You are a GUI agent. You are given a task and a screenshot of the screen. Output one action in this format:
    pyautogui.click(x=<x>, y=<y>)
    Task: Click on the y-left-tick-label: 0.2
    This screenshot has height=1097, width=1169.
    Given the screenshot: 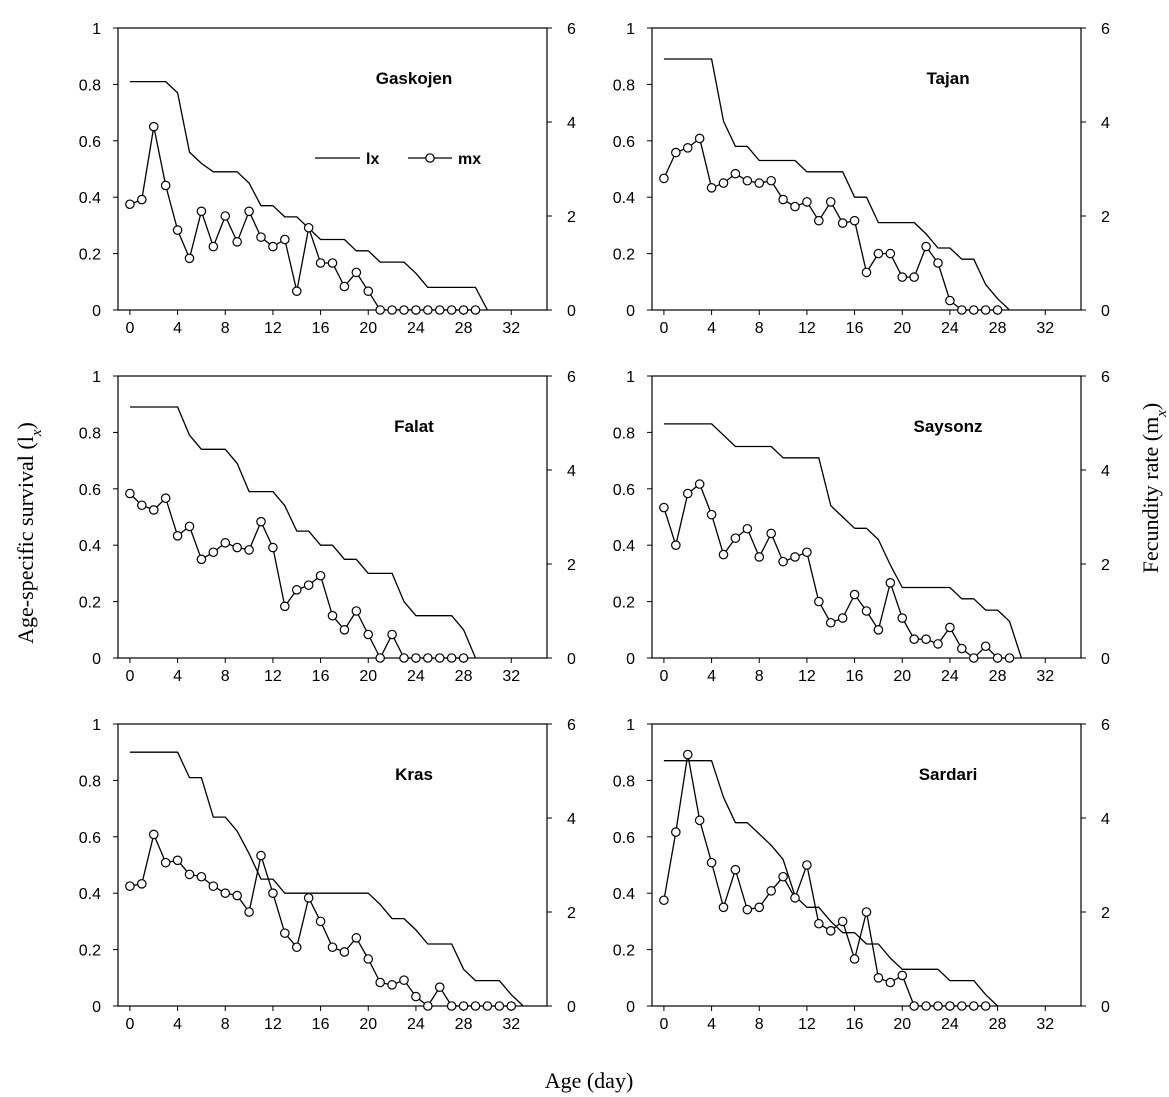 What is the action you would take?
    pyautogui.click(x=624, y=255)
    